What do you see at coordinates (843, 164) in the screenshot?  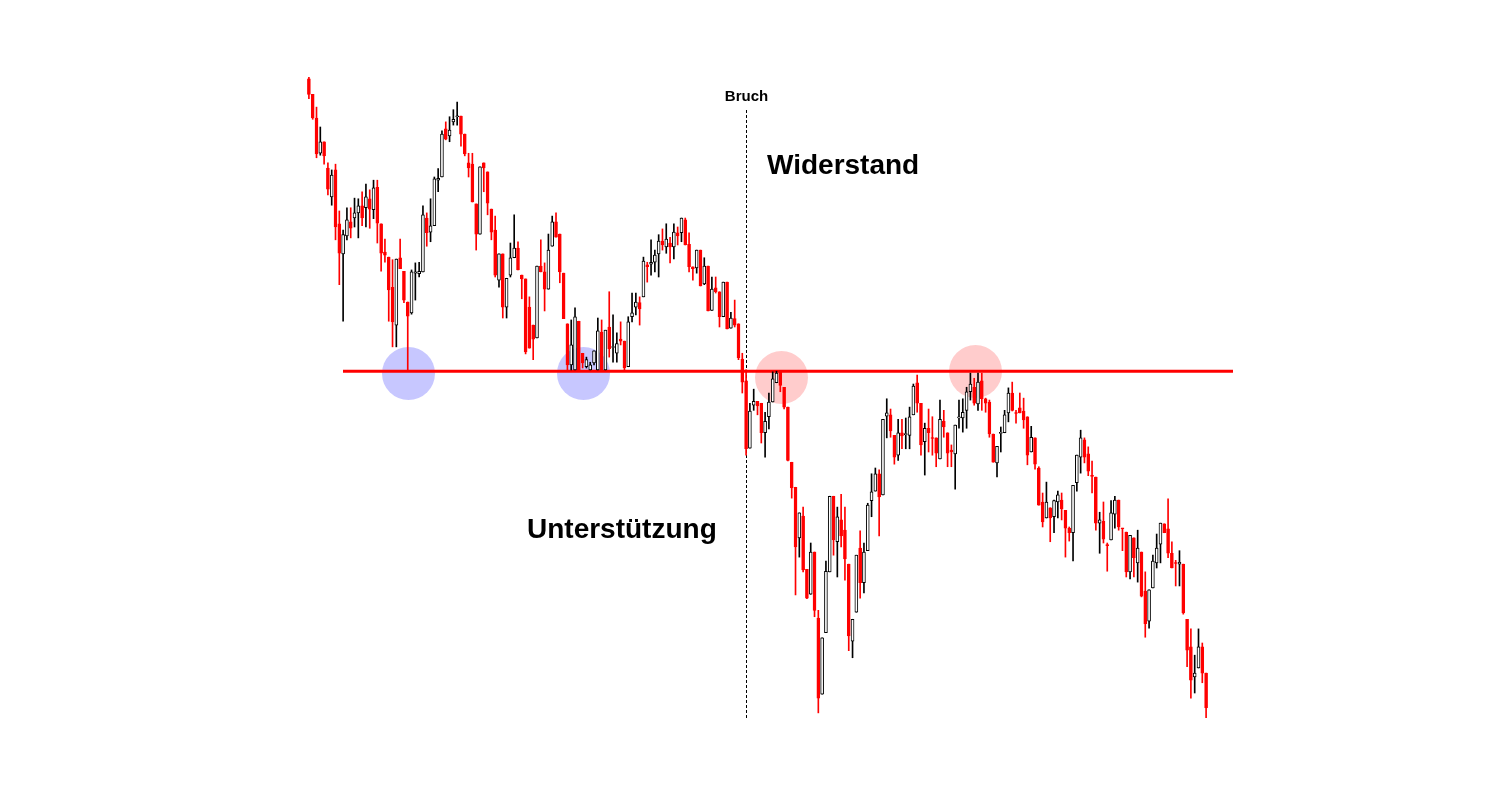 I see `annotation: Widerstand` at bounding box center [843, 164].